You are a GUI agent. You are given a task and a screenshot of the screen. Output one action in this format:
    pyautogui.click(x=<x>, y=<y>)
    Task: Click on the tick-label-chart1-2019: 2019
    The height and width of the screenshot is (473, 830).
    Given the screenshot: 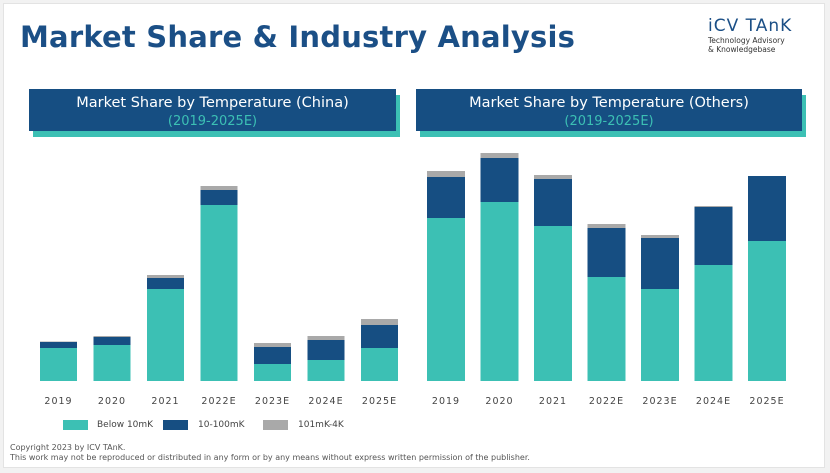 What is the action you would take?
    pyautogui.click(x=58, y=401)
    